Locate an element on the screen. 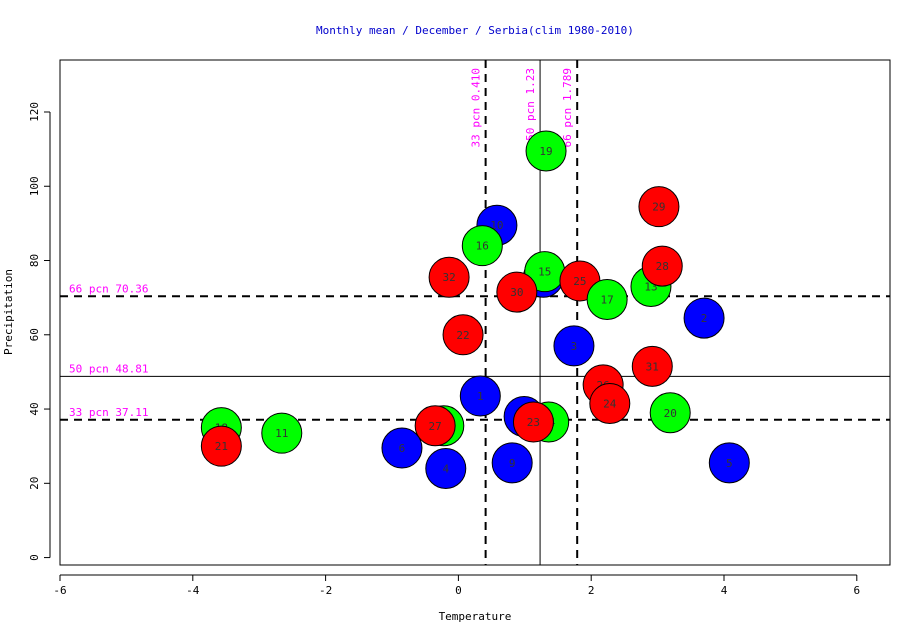  point-label: 29 is located at coordinates (658, 207).